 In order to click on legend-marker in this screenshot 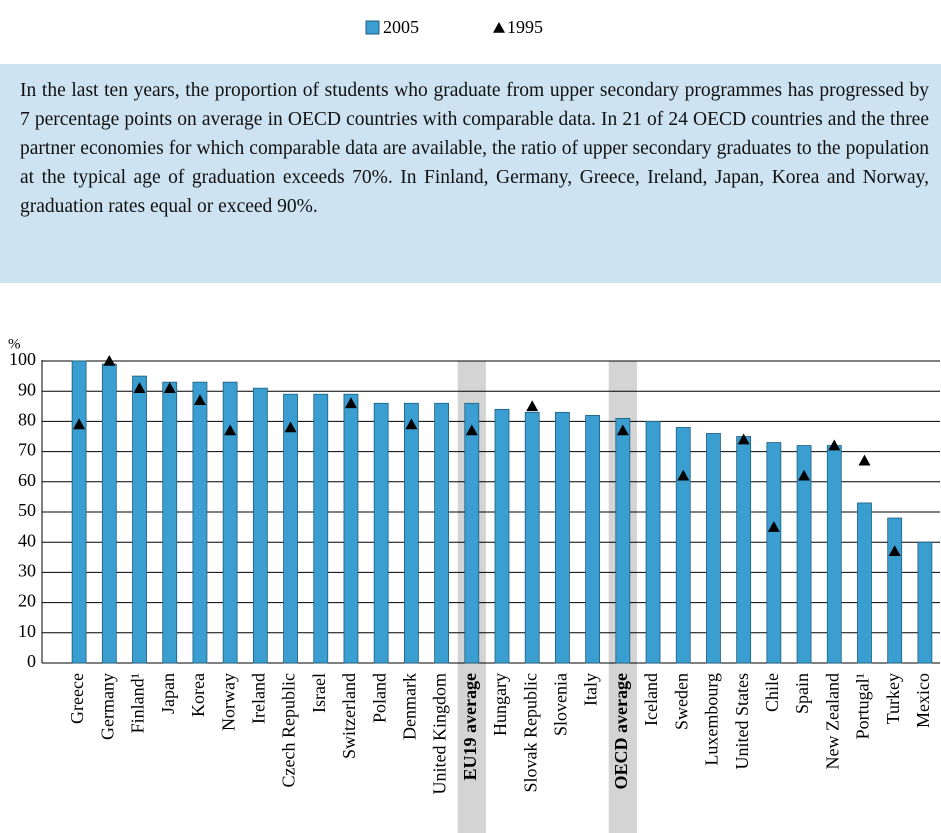, I will do `click(499, 27)`.